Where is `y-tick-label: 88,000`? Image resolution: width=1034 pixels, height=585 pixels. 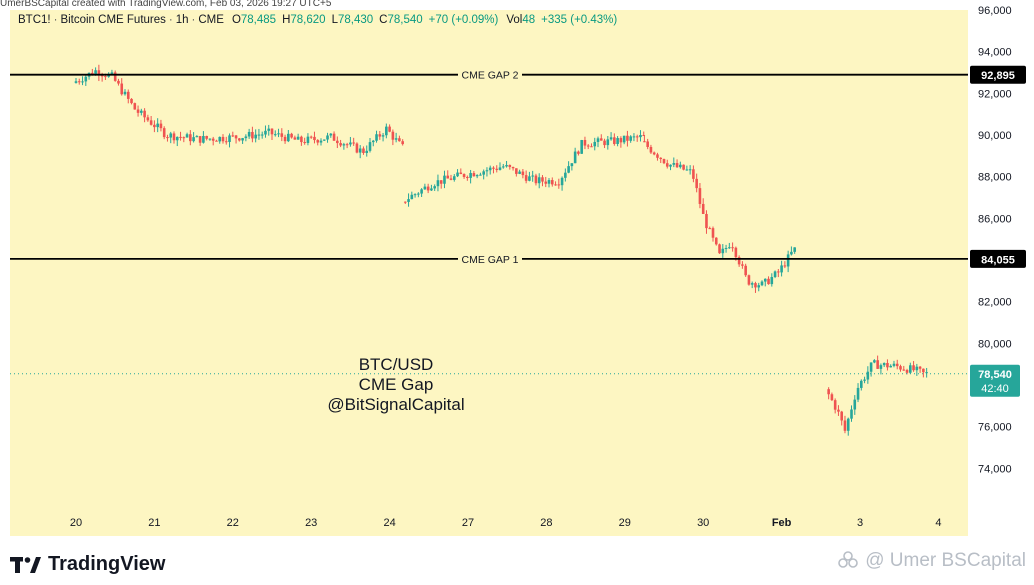
y-tick-label: 88,000 is located at coordinates (995, 178).